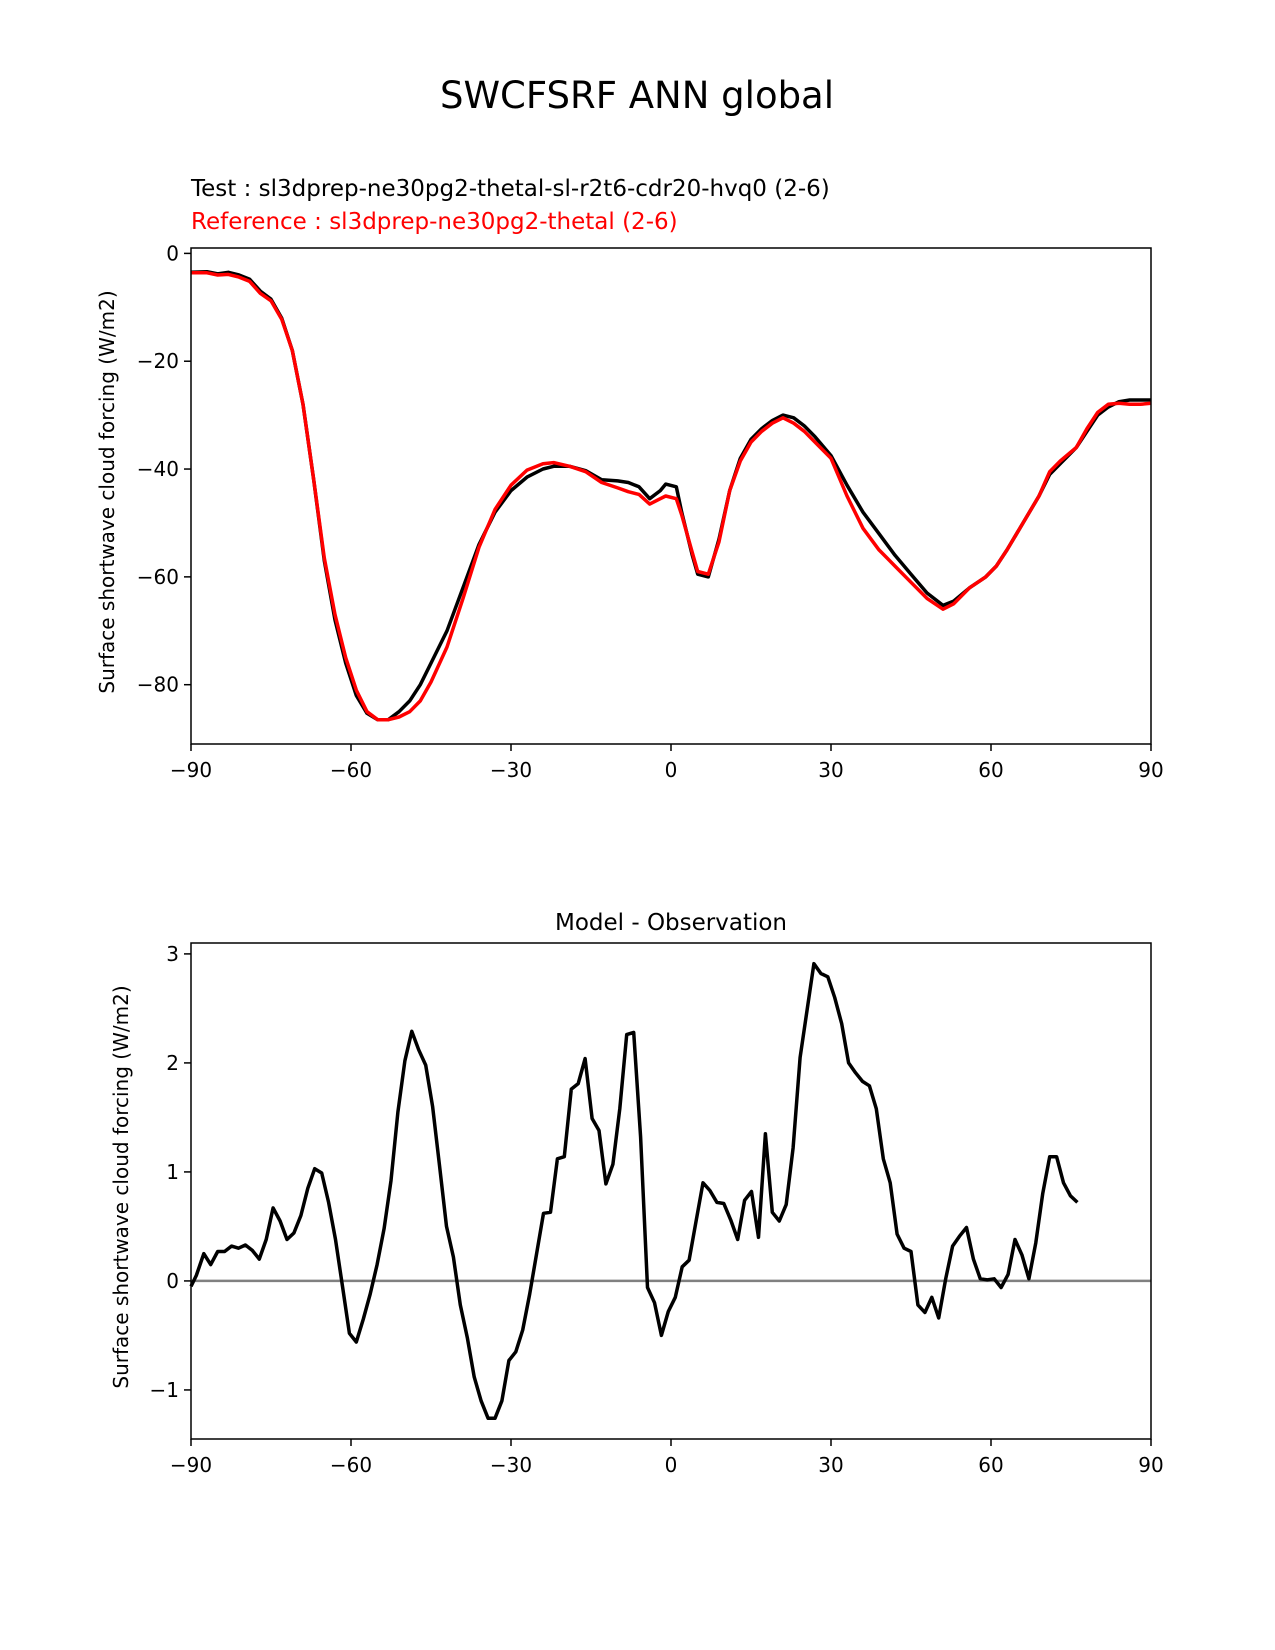 The image size is (1275, 1650). I want to click on bottom-ytick-label: 1, so click(172, 1172).